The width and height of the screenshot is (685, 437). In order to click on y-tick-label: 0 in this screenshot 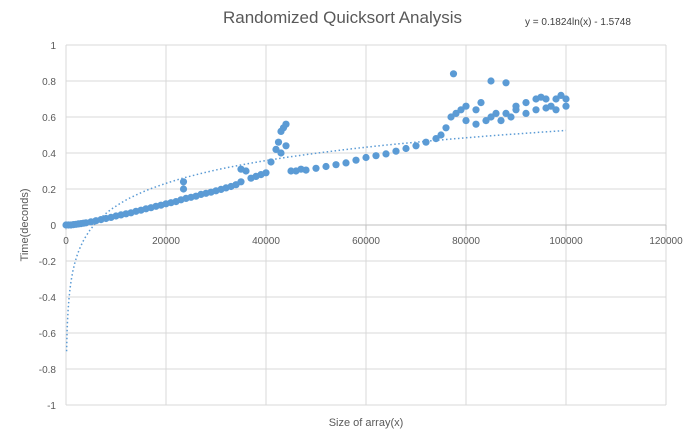, I will do `click(53, 226)`.